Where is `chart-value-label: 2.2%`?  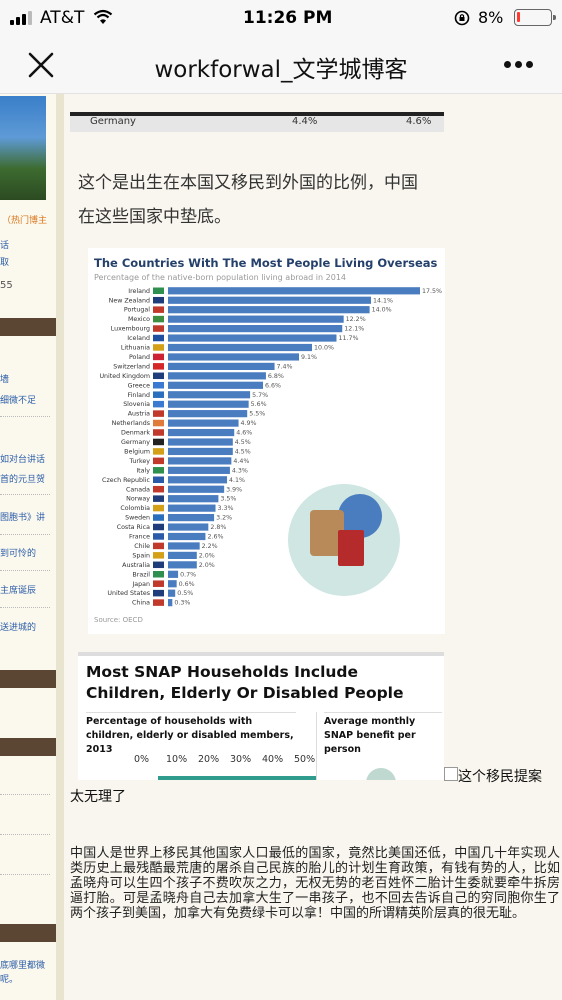
chart-value-label: 2.2% is located at coordinates (210, 546).